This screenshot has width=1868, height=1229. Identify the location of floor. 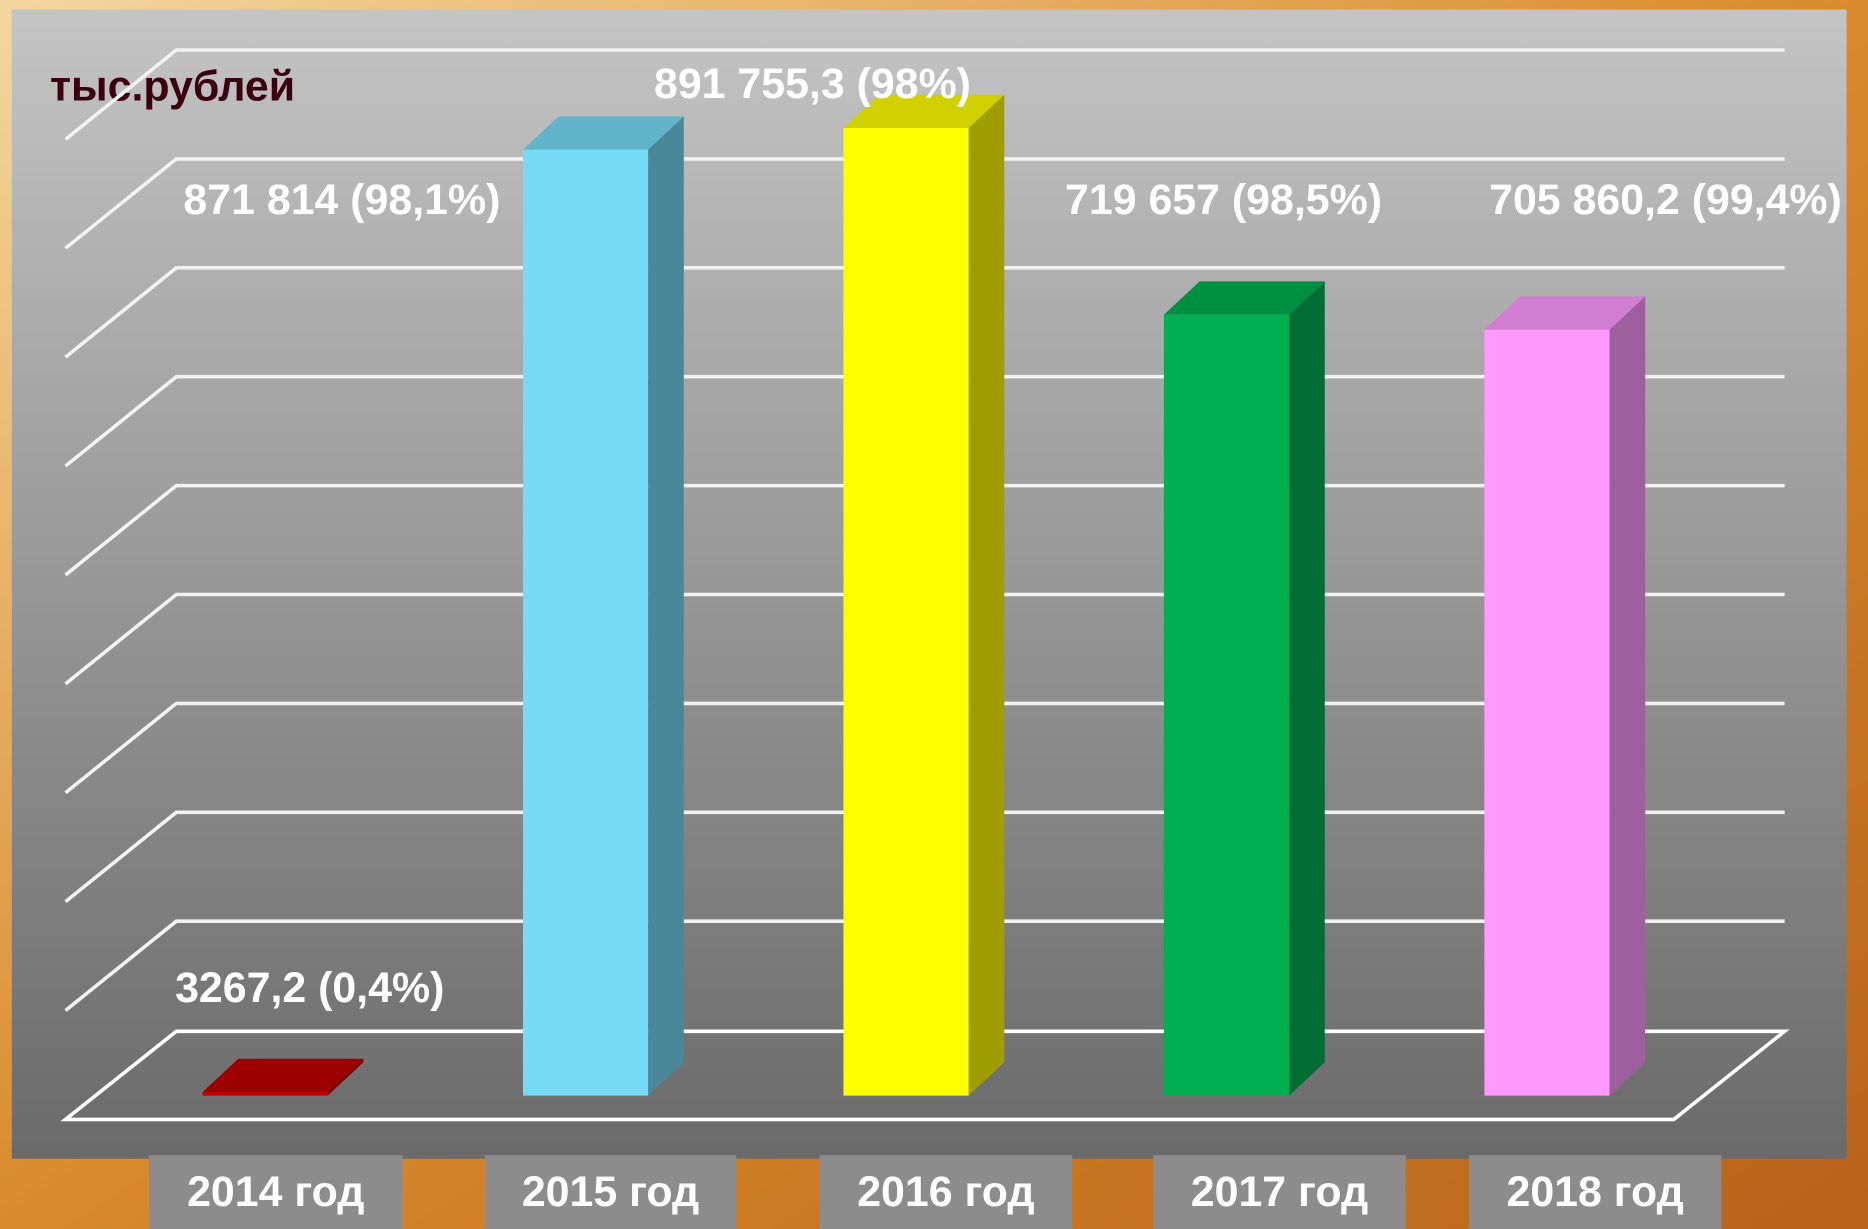
(925, 1075).